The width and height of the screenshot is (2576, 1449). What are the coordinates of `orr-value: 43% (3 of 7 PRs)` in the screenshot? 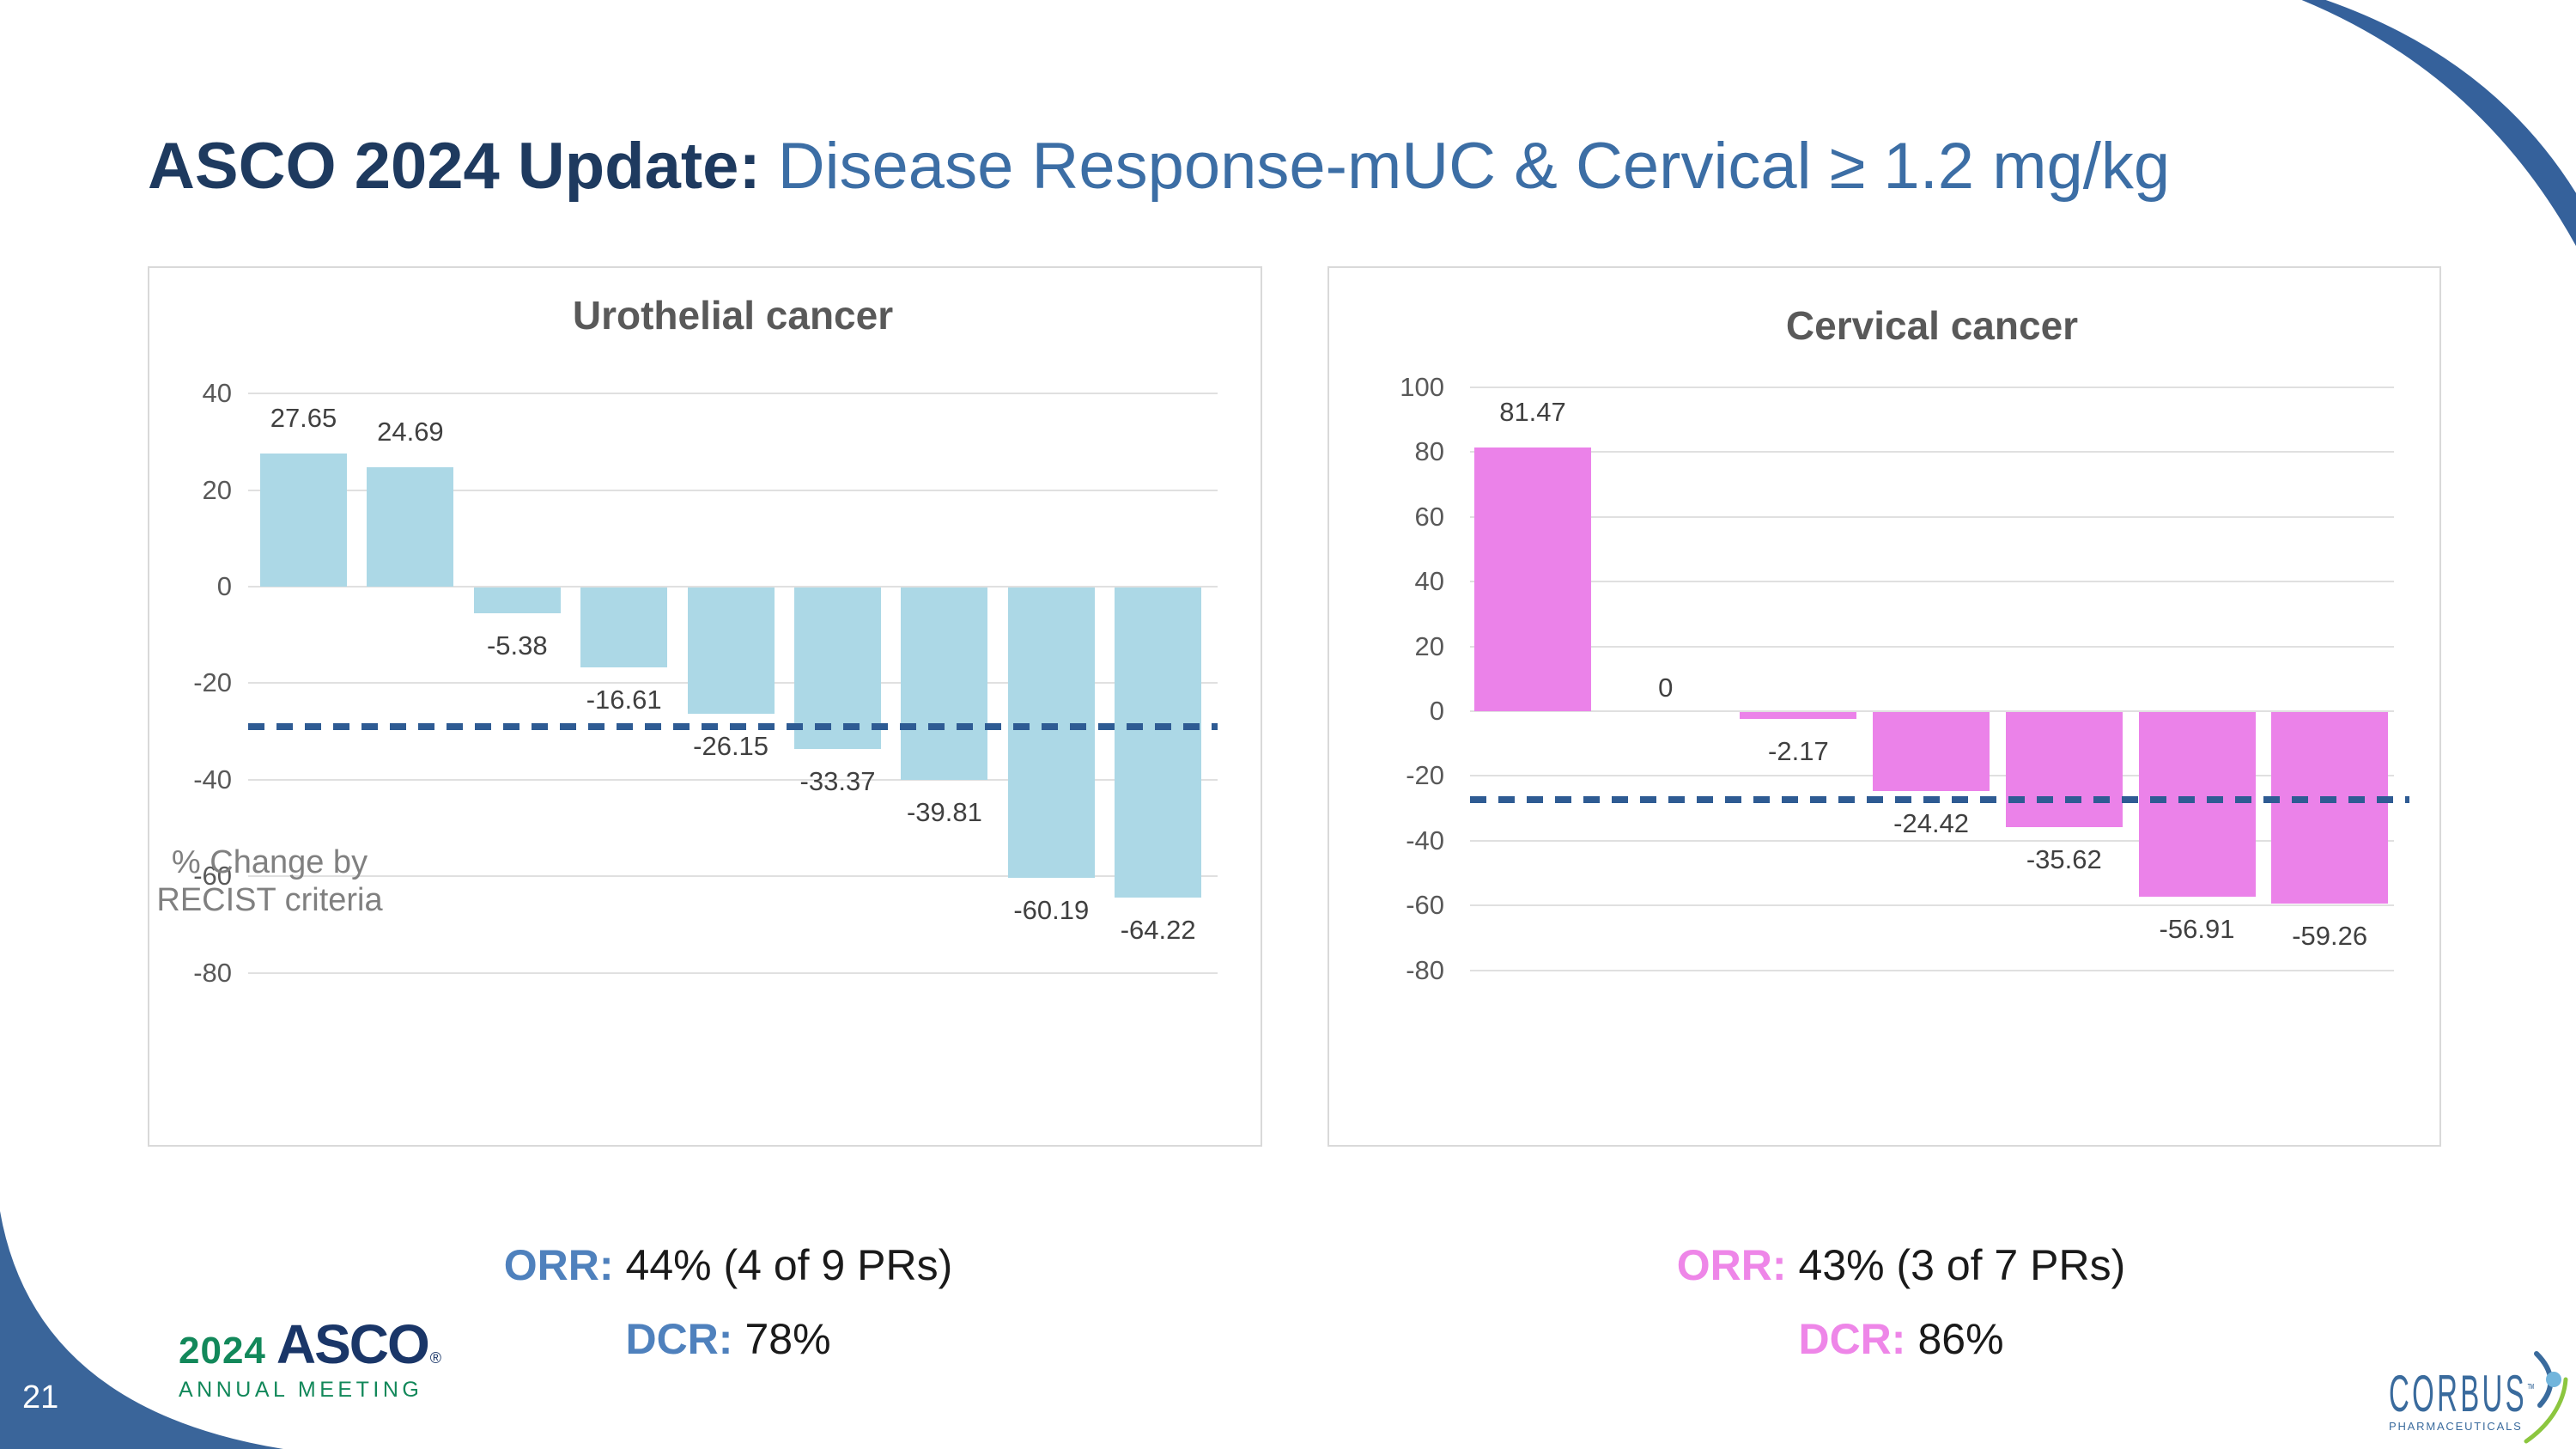 It's located at (1962, 1265).